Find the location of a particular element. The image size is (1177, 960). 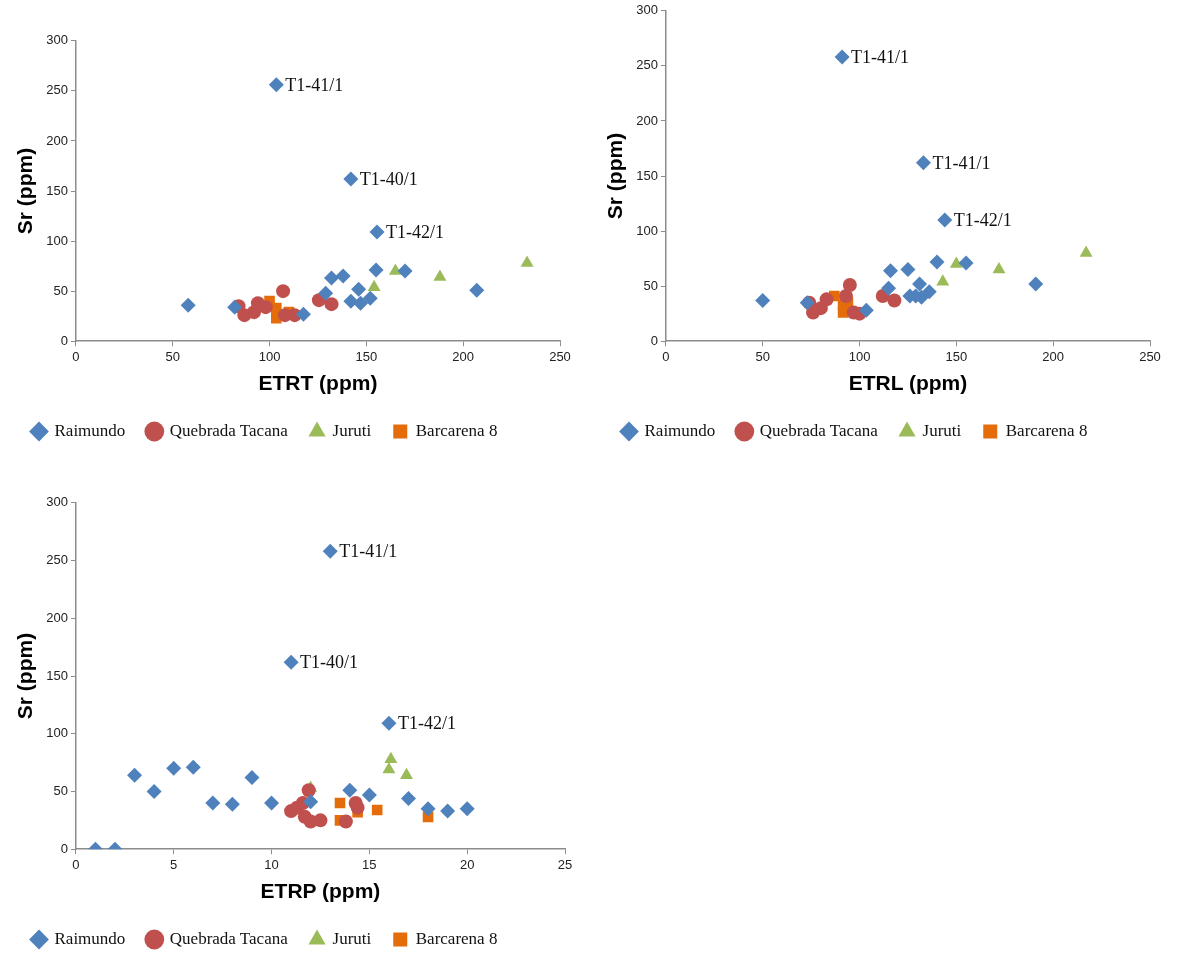

y-tick-label: 150 is located at coordinates (57, 675).